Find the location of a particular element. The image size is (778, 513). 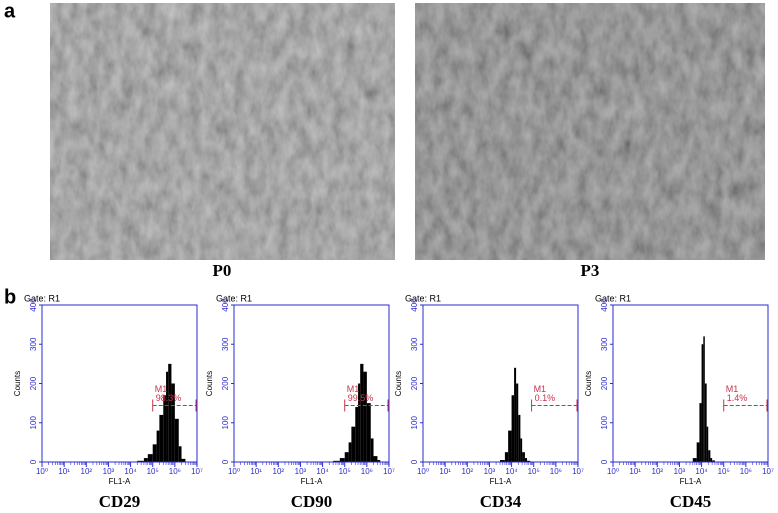

panel-letter: a is located at coordinates (10, 11).